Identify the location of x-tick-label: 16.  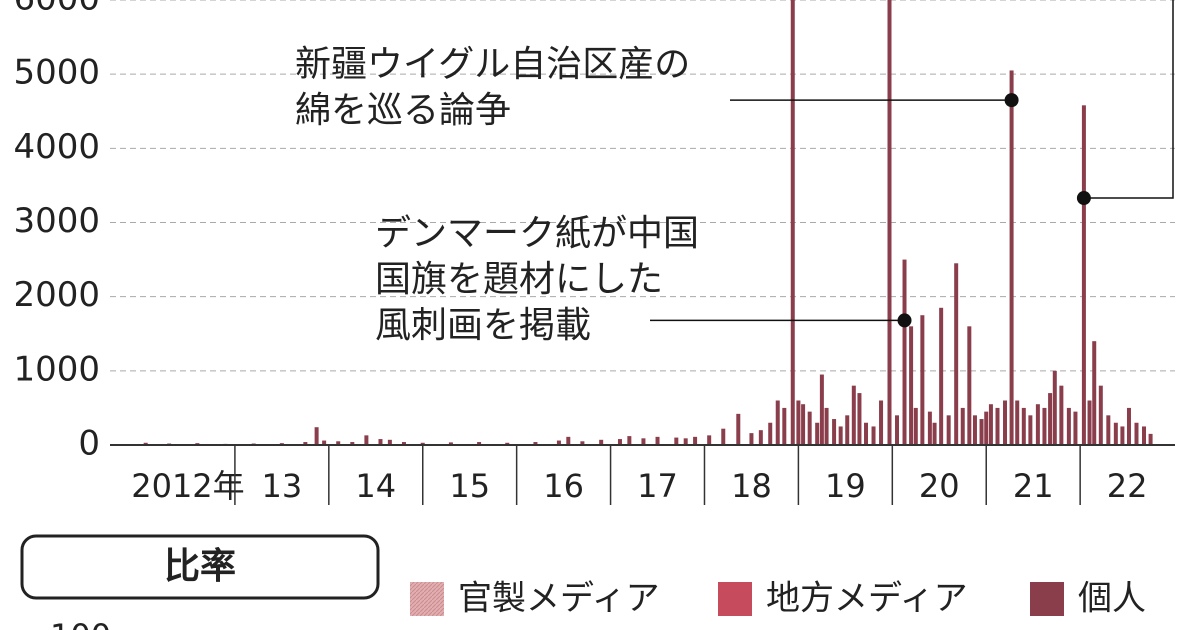
(563, 486).